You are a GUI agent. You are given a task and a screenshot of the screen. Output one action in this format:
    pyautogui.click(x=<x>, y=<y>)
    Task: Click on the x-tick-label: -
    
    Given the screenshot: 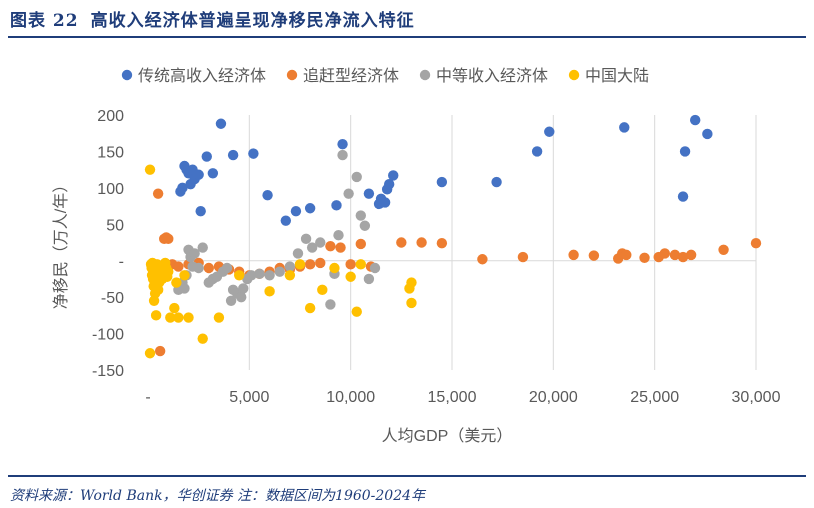 What is the action you would take?
    pyautogui.click(x=147, y=397)
    